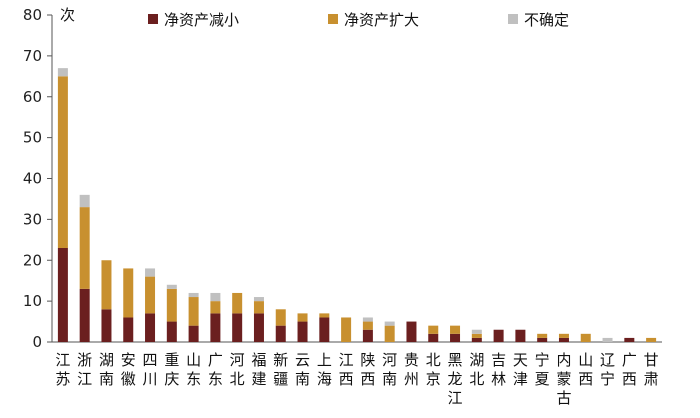 This screenshot has height=418, width=700. I want to click on x-tick-label: 四川, so click(150, 369).